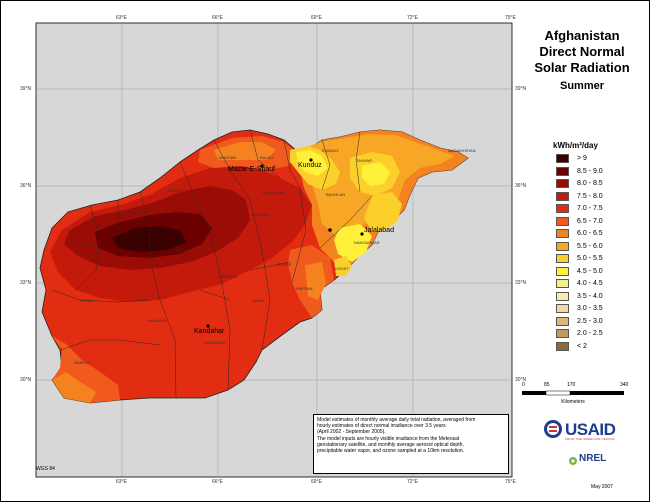 The image size is (650, 502). I want to click on tick-bottom-69: 69°E, so click(316, 482).